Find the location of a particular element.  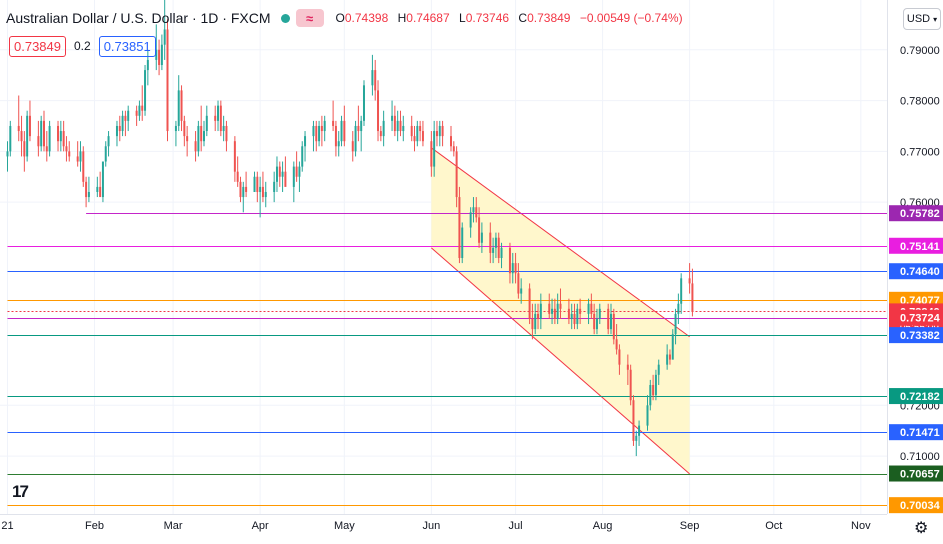

x-tick-label: Mar is located at coordinates (173, 526).